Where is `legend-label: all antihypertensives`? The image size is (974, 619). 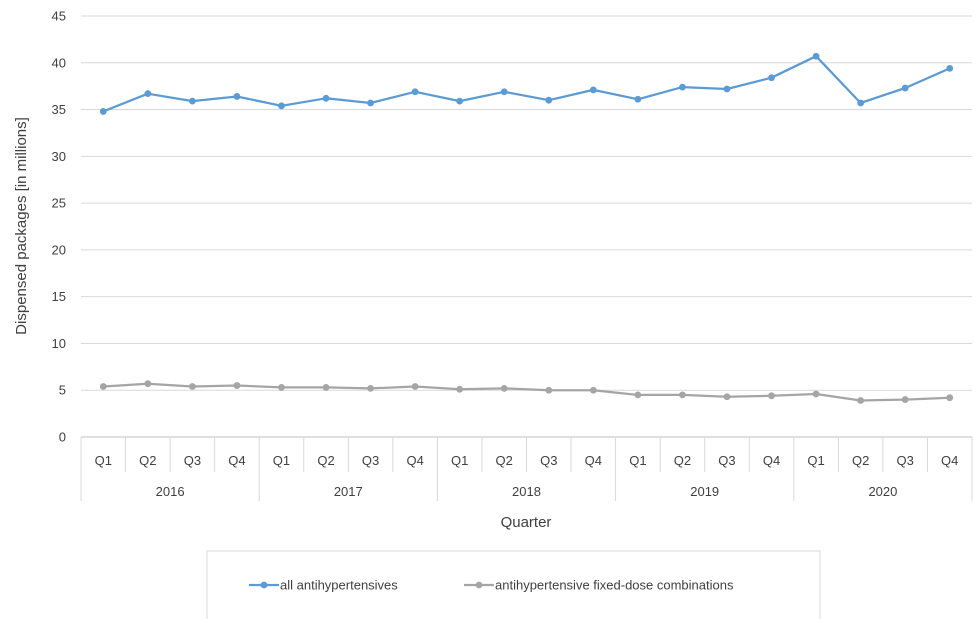
legend-label: all antihypertensives is located at coordinates (339, 585).